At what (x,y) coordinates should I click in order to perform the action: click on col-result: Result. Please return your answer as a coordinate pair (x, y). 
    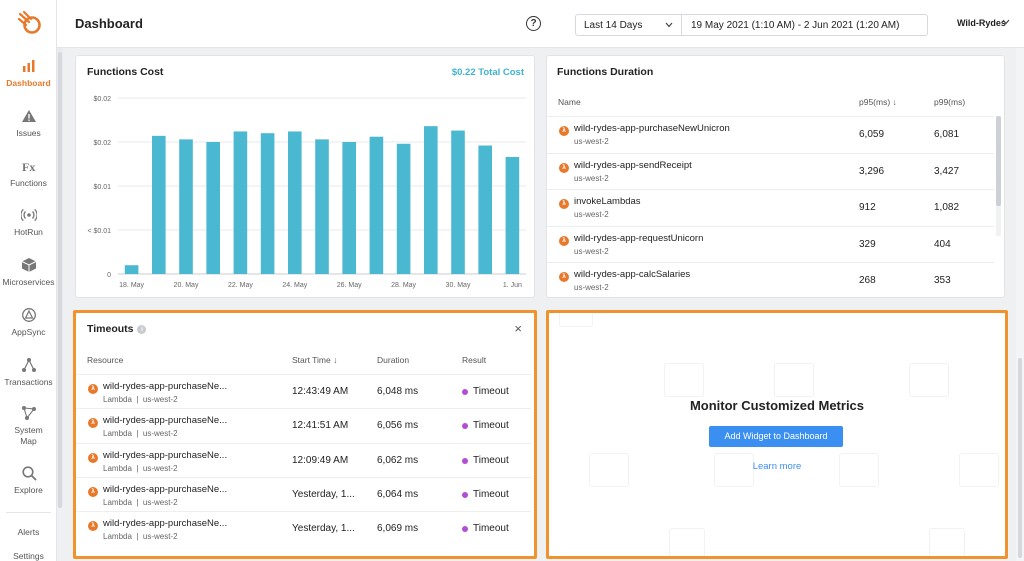
    Looking at the image, I should click on (474, 360).